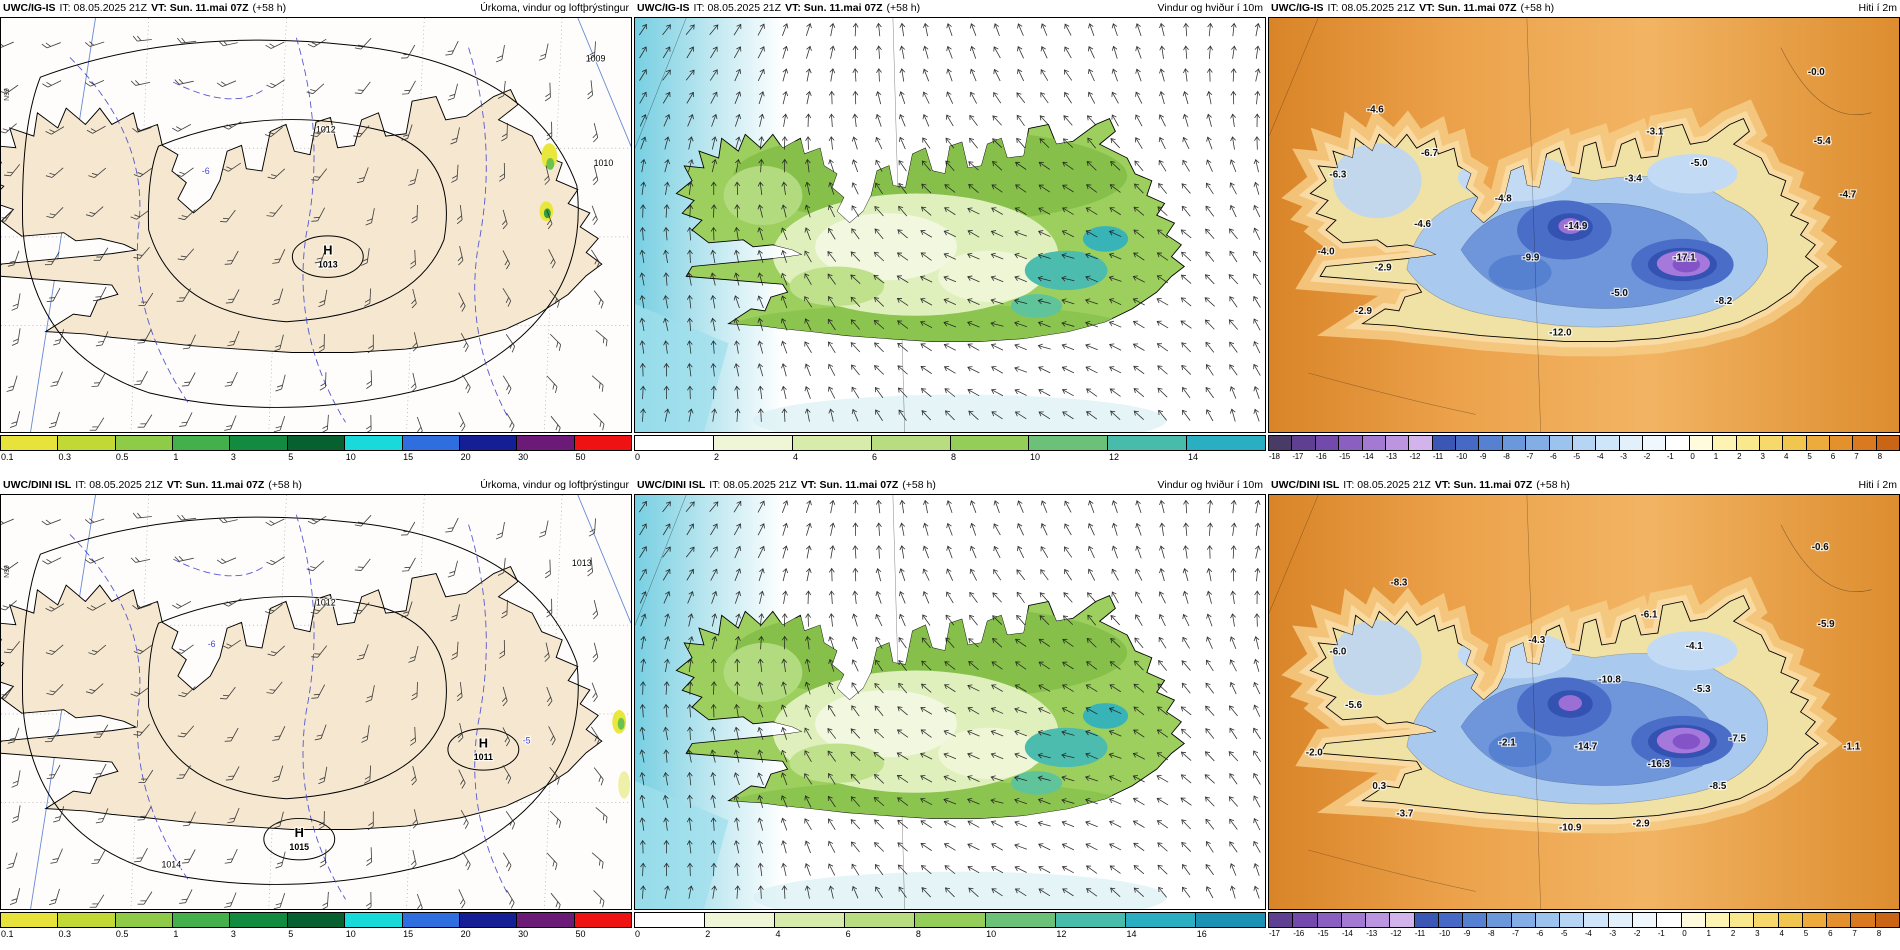 This screenshot has width=1900, height=950. What do you see at coordinates (1564, 934) in the screenshot?
I see `colorbar-tick-label: -5` at bounding box center [1564, 934].